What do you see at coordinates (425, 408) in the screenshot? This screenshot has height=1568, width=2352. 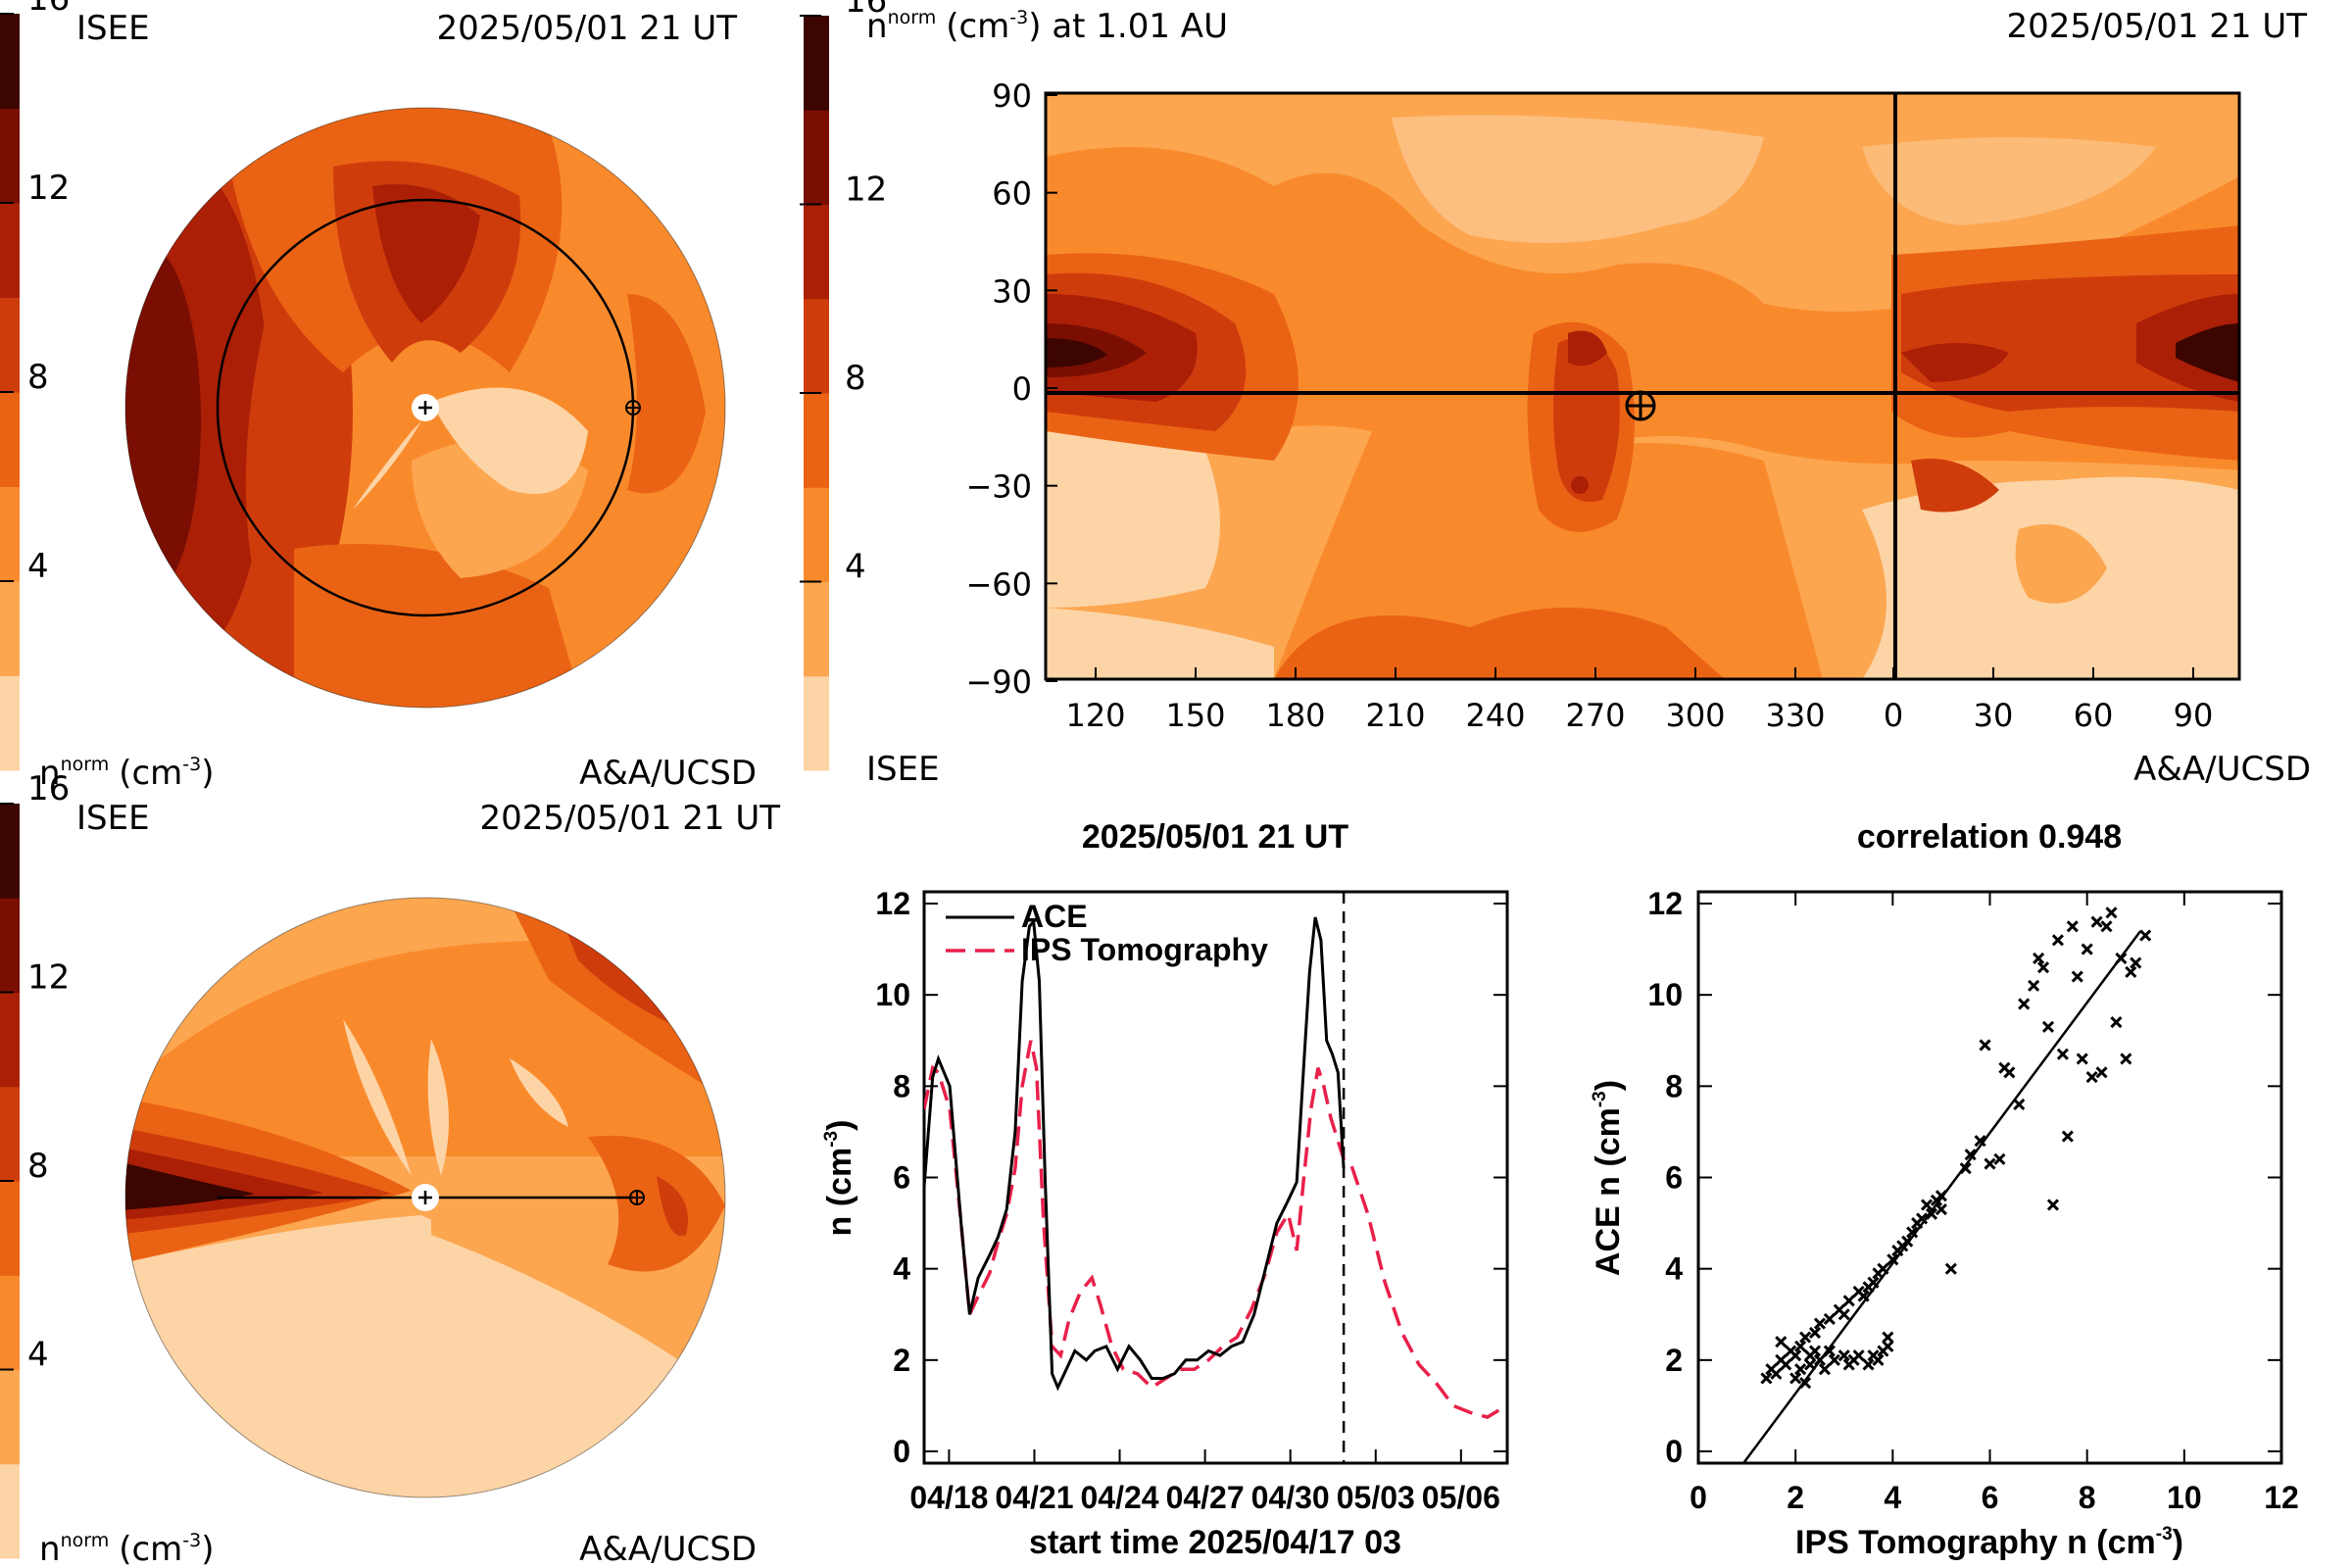 I see `polar-top-density-field` at bounding box center [425, 408].